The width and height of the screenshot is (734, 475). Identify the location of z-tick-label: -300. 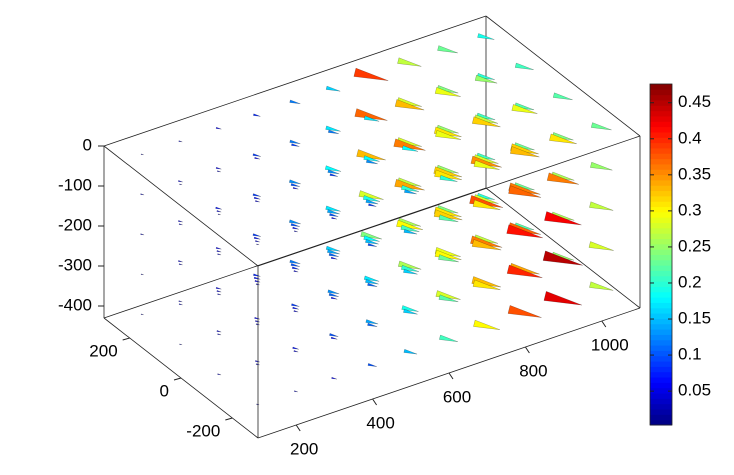
(75, 264).